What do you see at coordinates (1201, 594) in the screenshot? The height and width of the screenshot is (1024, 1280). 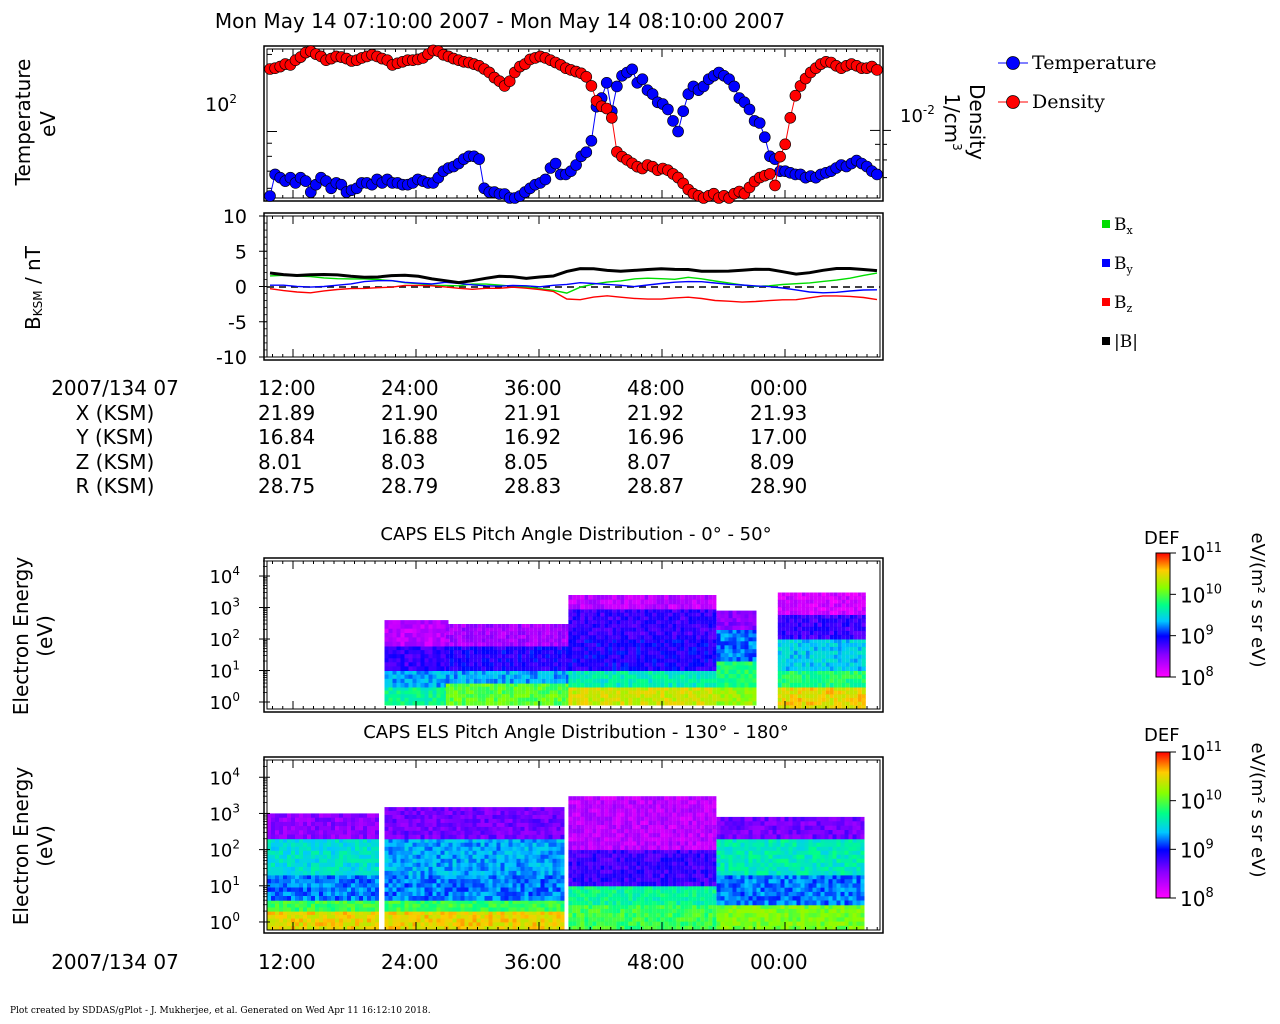 I see `spectrogram-0-50-colorbar-tick-label: 1010` at bounding box center [1201, 594].